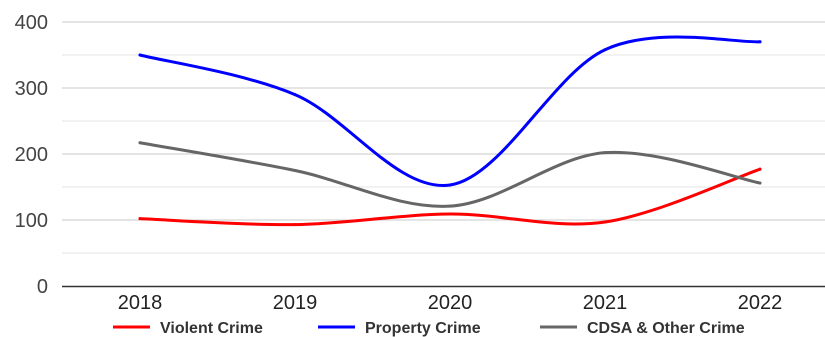 The image size is (825, 337). What do you see at coordinates (295, 303) in the screenshot?
I see `x-tick-label: 2019` at bounding box center [295, 303].